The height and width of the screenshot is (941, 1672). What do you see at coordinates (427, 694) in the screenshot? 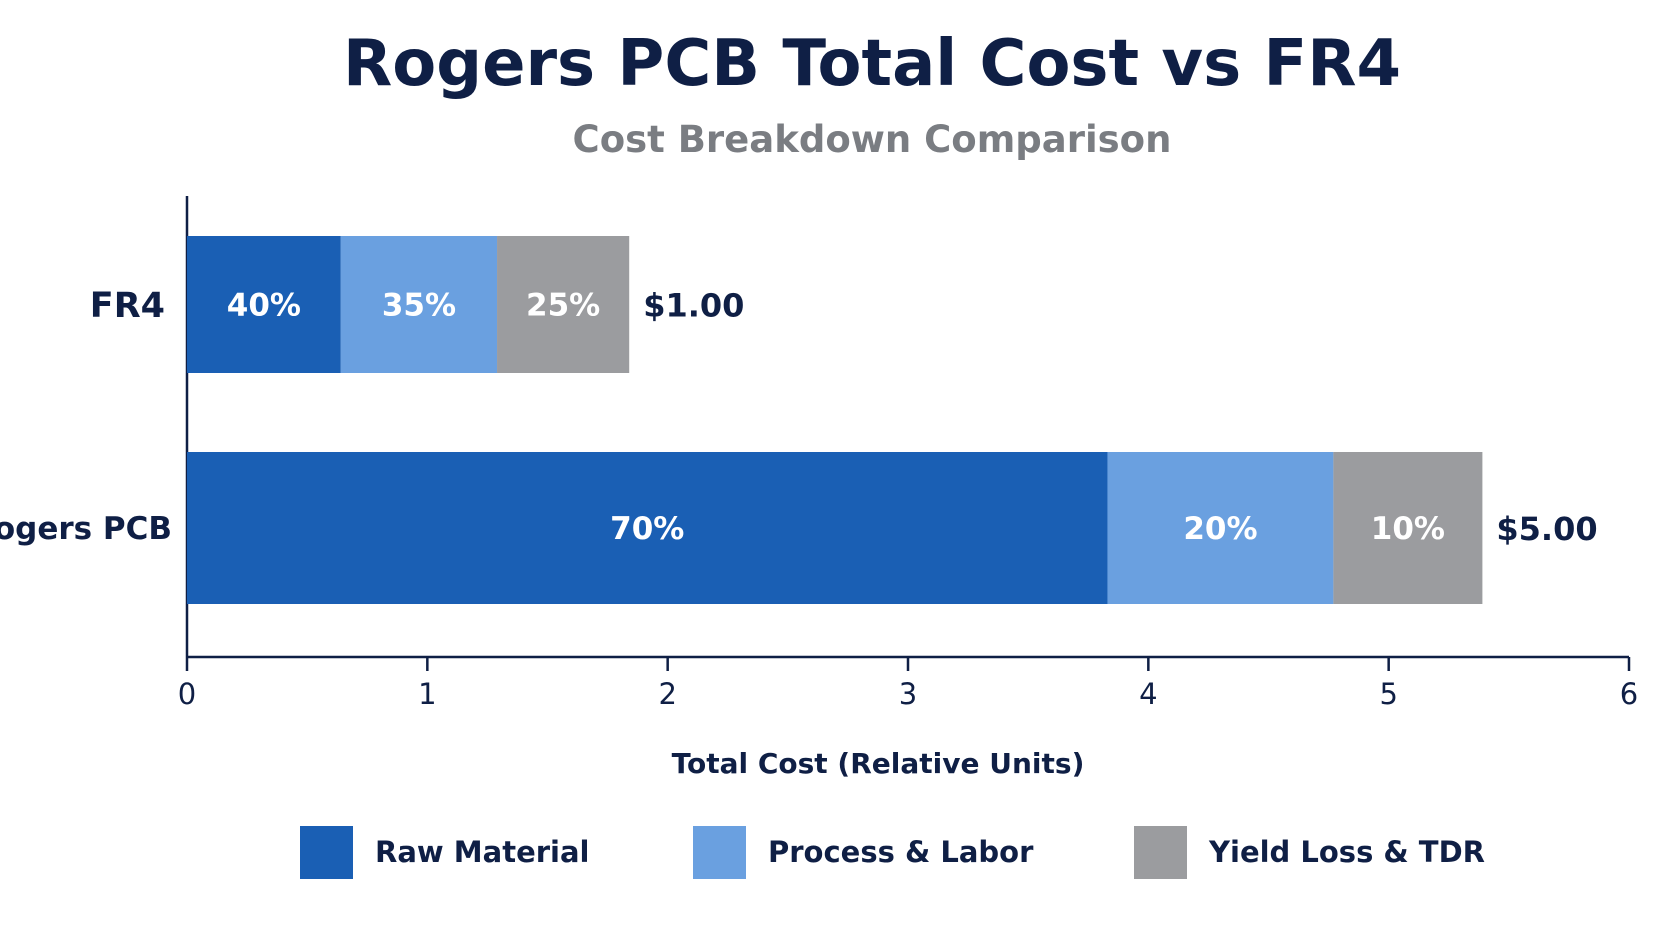
I see `x-tick-label: 1` at bounding box center [427, 694].